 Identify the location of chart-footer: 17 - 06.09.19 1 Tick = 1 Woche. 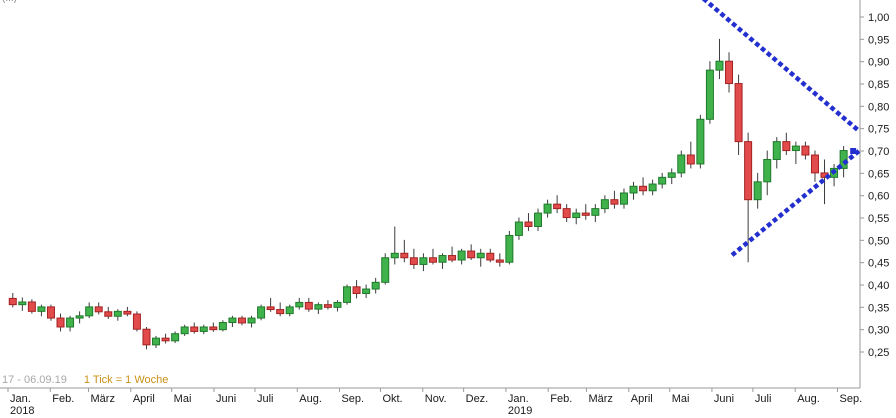
(85, 380).